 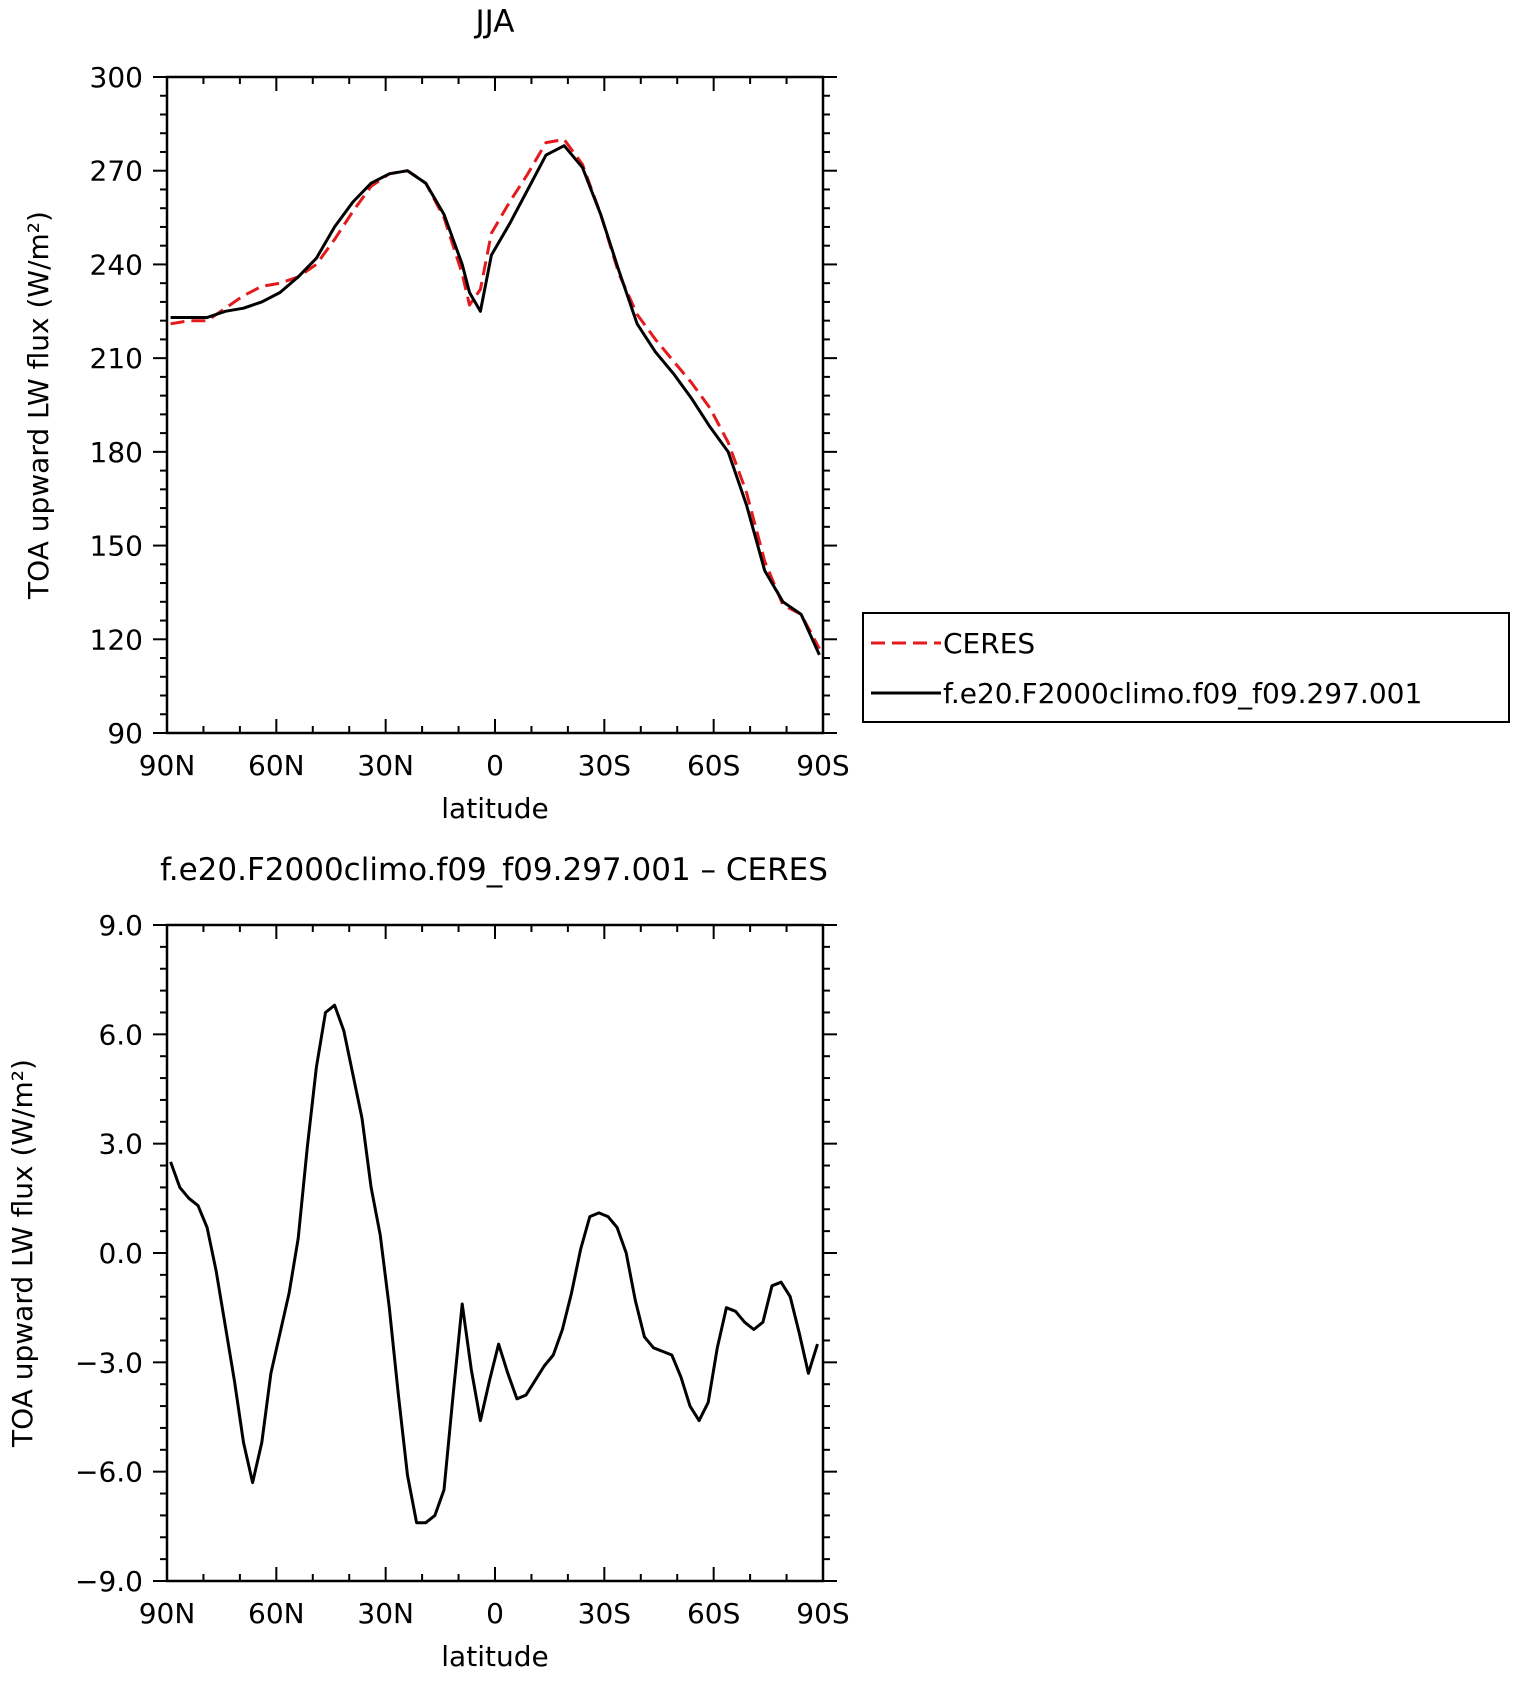 What do you see at coordinates (116, 546) in the screenshot?
I see `y-tick-label: 150` at bounding box center [116, 546].